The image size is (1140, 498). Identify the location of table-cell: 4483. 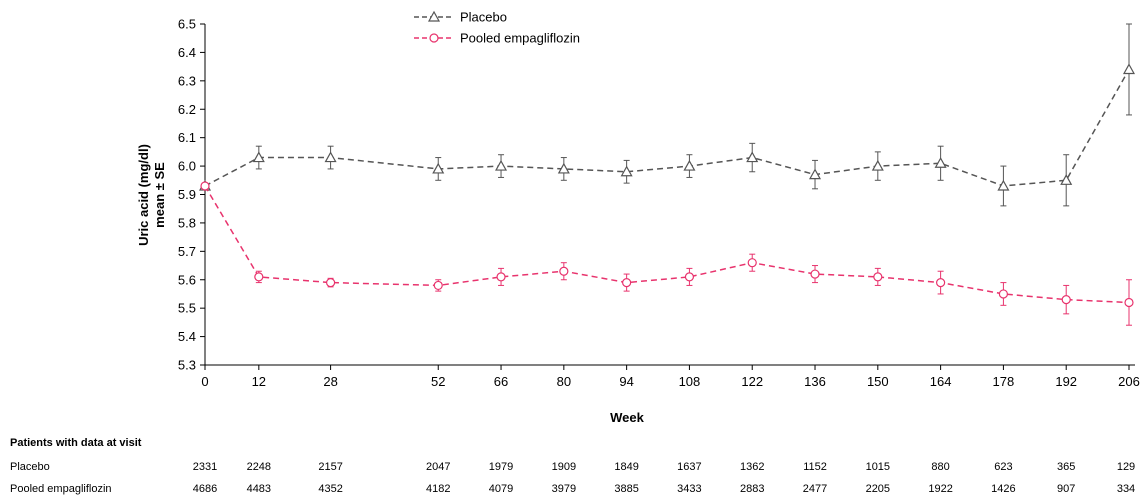
(259, 489).